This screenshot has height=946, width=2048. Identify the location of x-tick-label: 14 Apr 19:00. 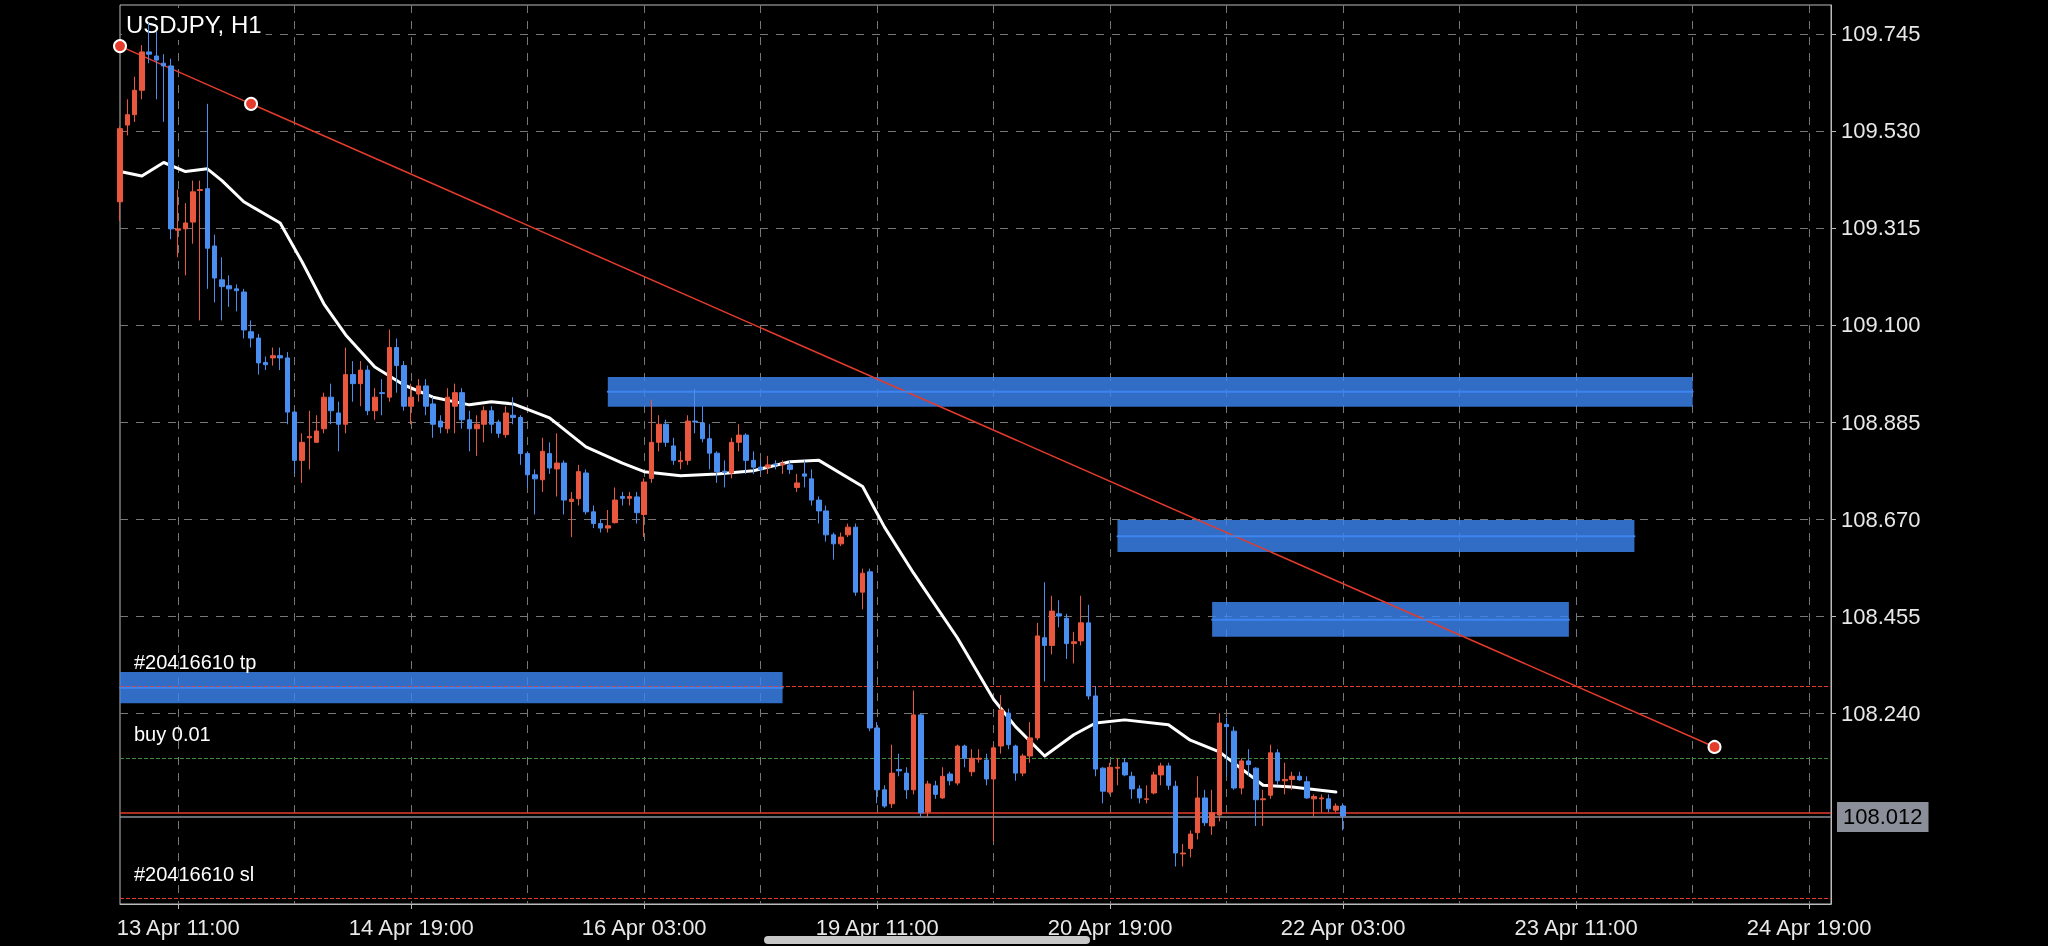
(411, 927).